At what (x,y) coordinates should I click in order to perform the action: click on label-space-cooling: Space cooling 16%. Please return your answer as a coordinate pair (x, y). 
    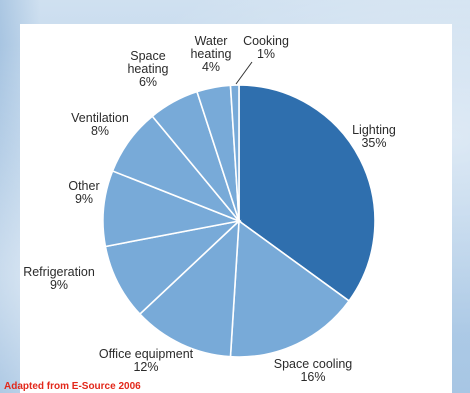
    Looking at the image, I should click on (313, 370).